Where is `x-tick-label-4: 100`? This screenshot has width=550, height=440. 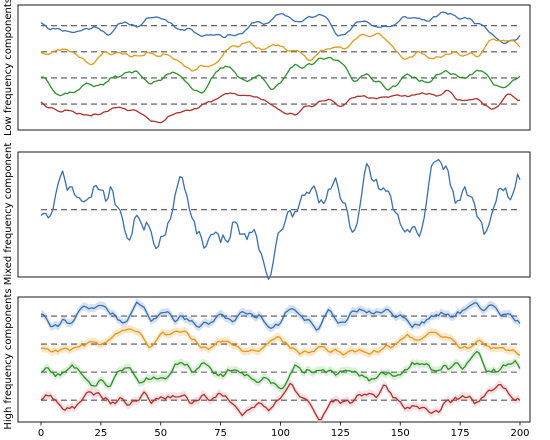 x-tick-label-4: 100 is located at coordinates (280, 433).